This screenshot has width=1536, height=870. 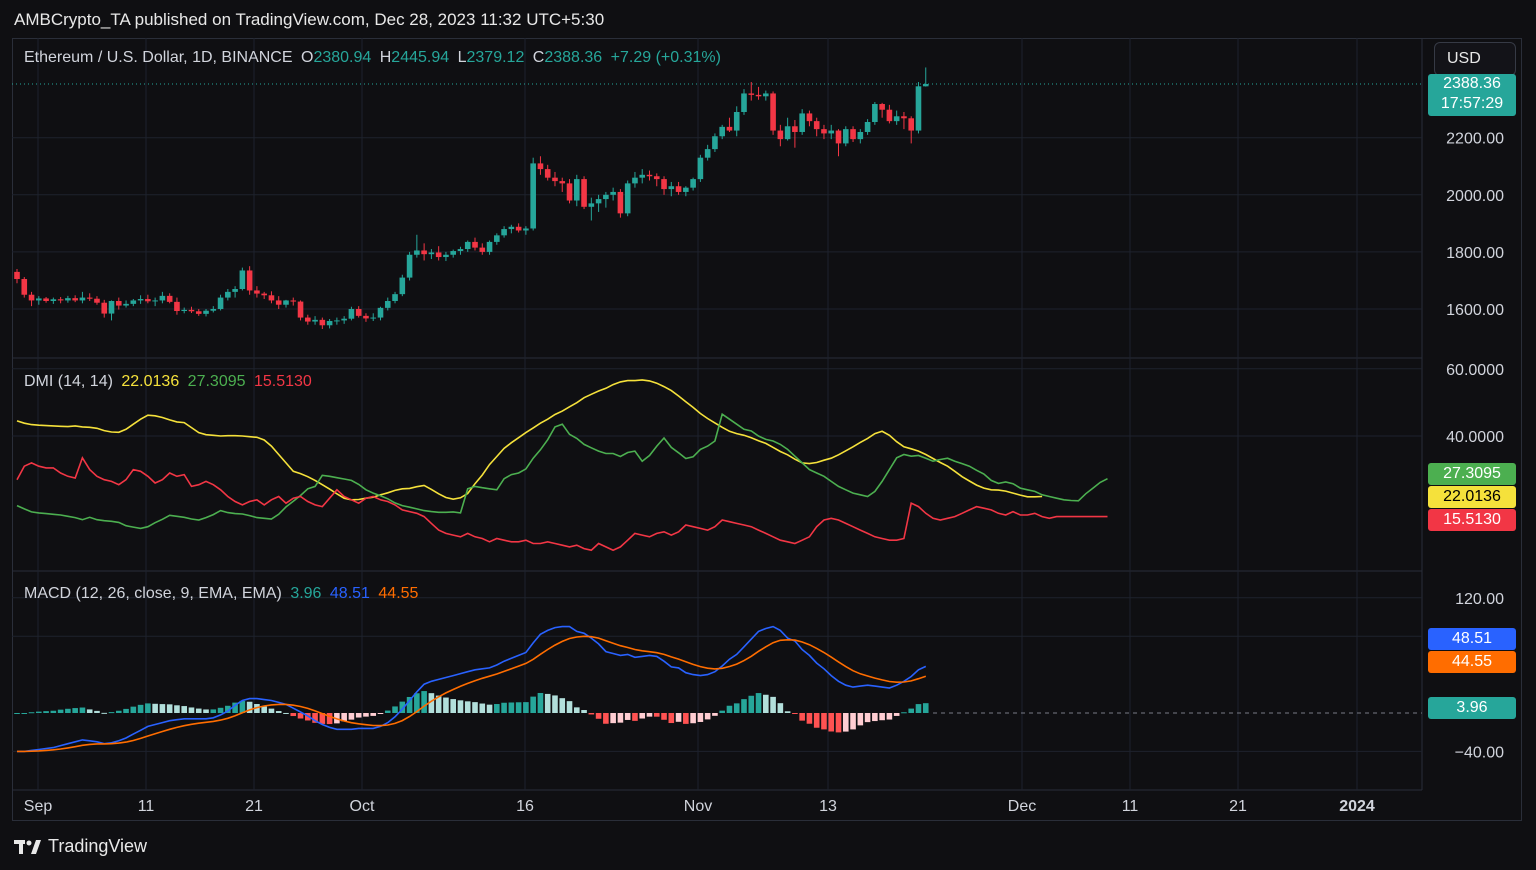 What do you see at coordinates (1475, 59) in the screenshot?
I see `currency-button: USD` at bounding box center [1475, 59].